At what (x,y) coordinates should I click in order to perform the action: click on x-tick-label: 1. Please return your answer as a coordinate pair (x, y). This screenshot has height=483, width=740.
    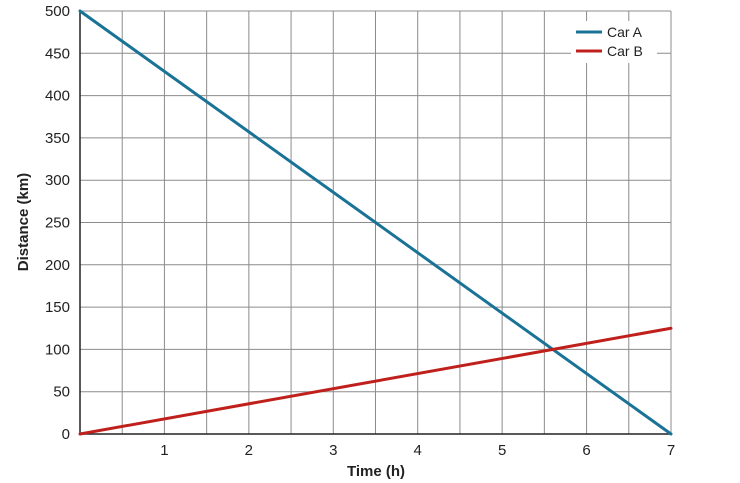
    Looking at the image, I should click on (164, 450).